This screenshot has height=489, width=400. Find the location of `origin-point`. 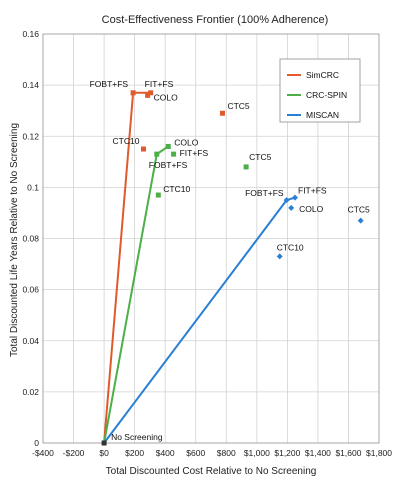

origin-point is located at coordinates (104, 443).